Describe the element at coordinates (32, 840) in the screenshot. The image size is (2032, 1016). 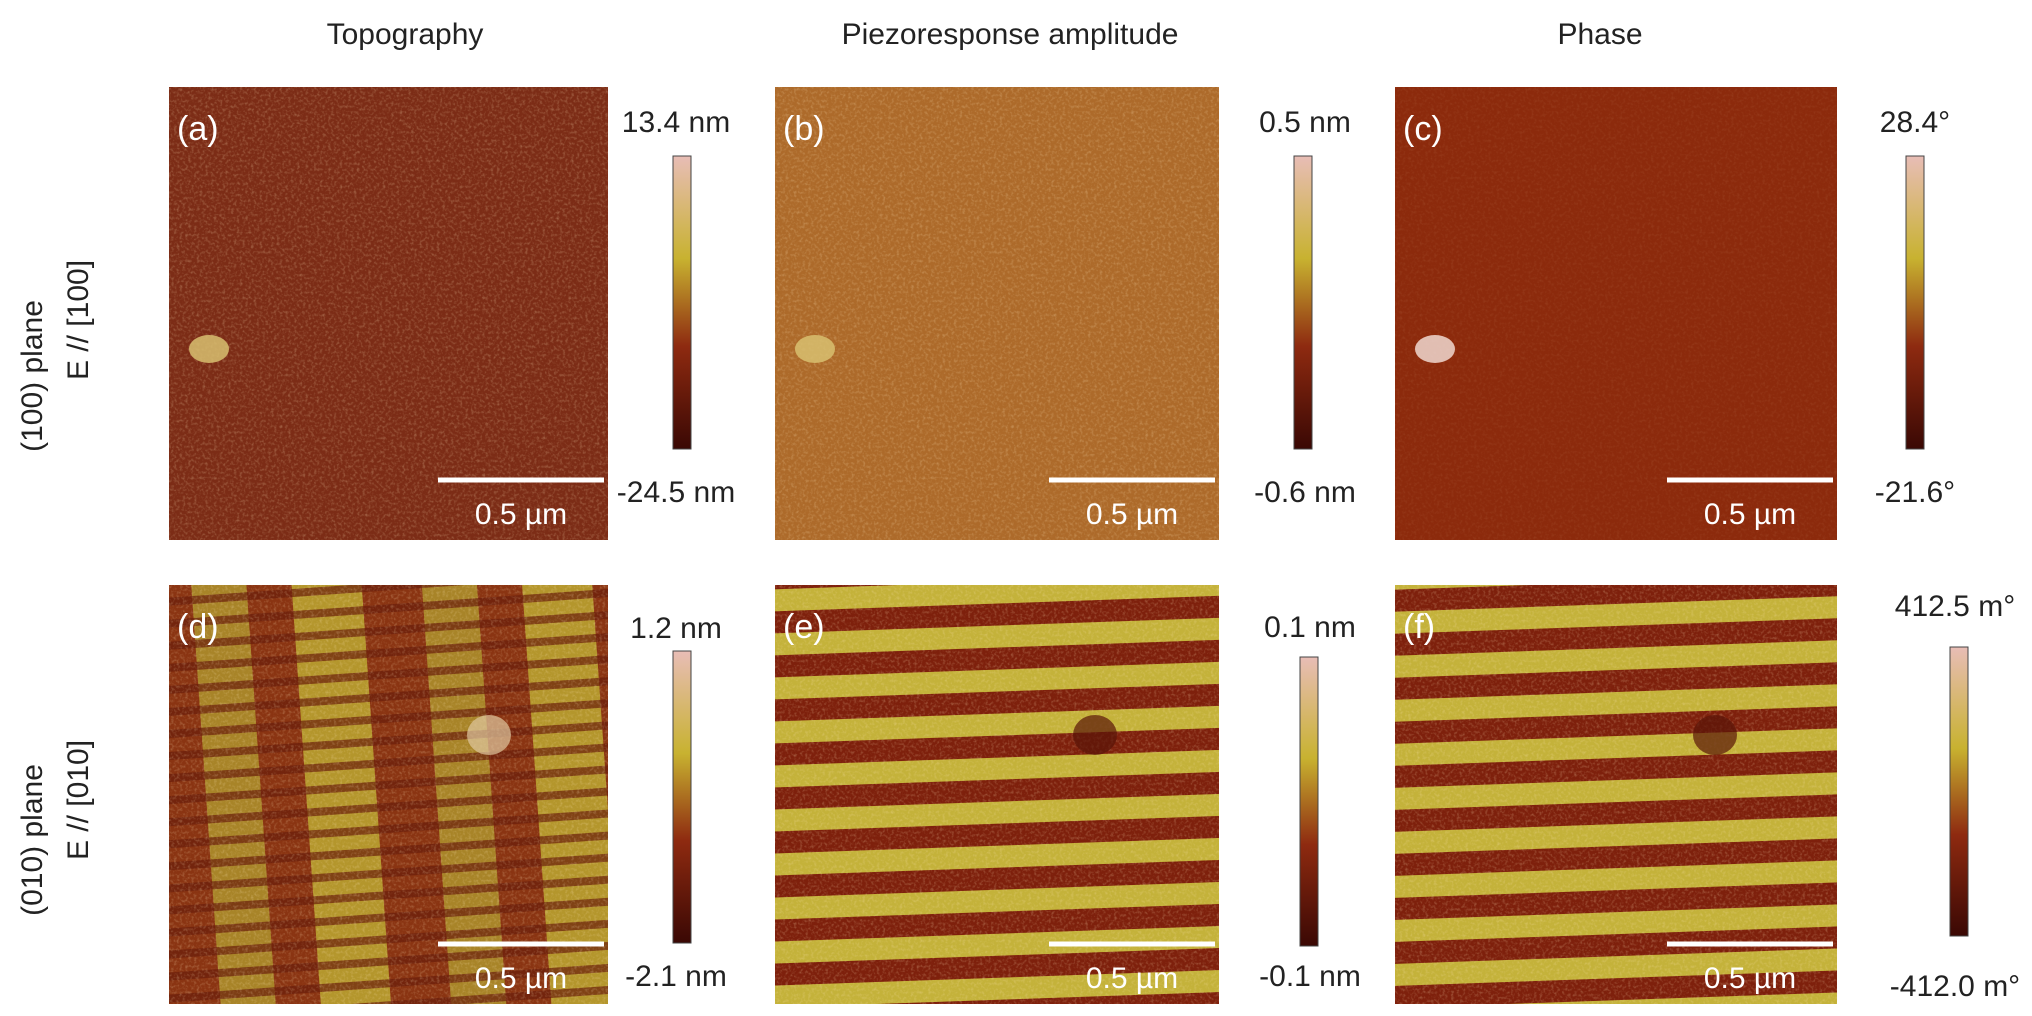
I see `row-label: (010) plane` at that location.